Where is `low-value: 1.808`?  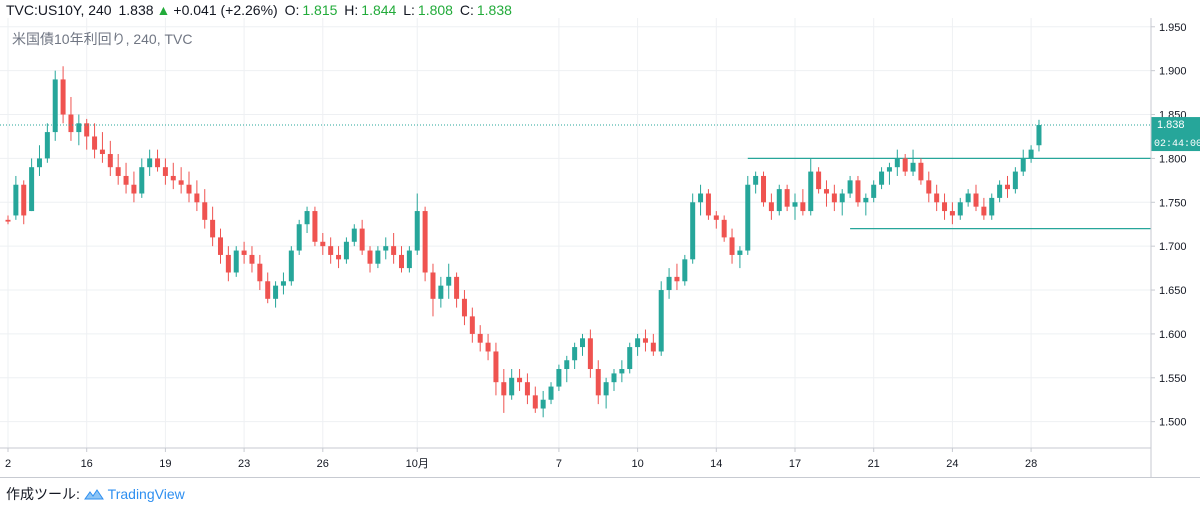
low-value: 1.808 is located at coordinates (435, 10).